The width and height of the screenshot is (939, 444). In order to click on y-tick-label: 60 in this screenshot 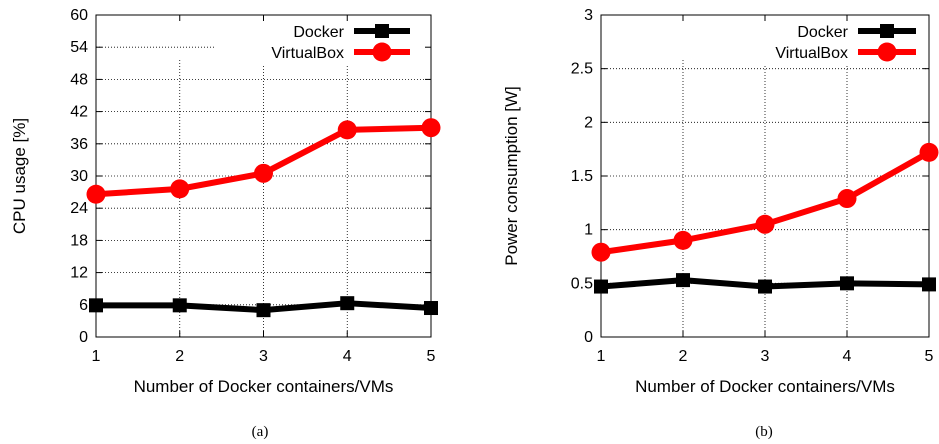, I will do `click(79, 15)`.